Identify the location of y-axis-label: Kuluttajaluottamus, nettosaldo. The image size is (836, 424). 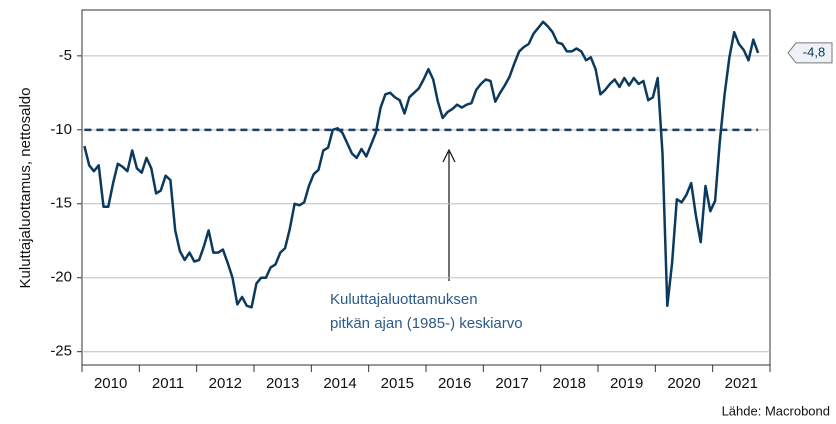
(25, 188).